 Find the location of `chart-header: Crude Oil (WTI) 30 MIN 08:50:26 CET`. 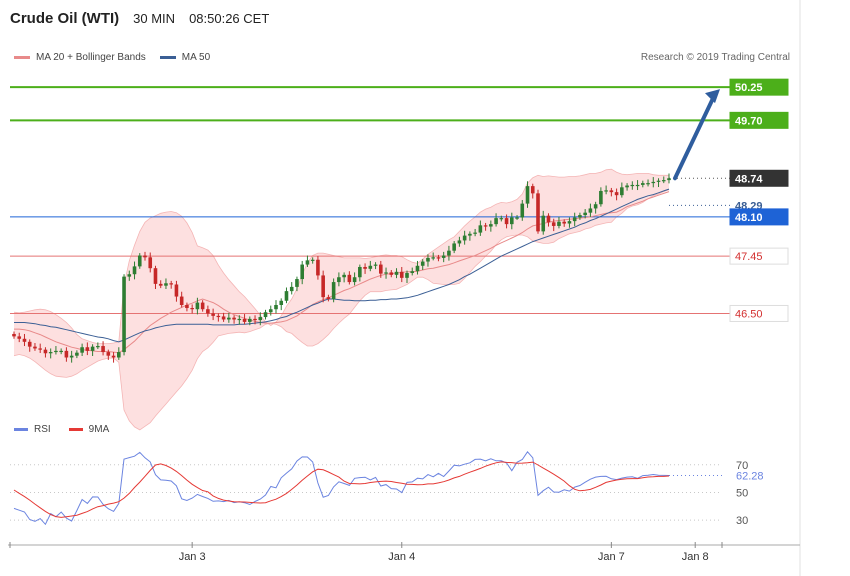

chart-header: Crude Oil (WTI) 30 MIN 08:50:26 CET is located at coordinates (139, 20).